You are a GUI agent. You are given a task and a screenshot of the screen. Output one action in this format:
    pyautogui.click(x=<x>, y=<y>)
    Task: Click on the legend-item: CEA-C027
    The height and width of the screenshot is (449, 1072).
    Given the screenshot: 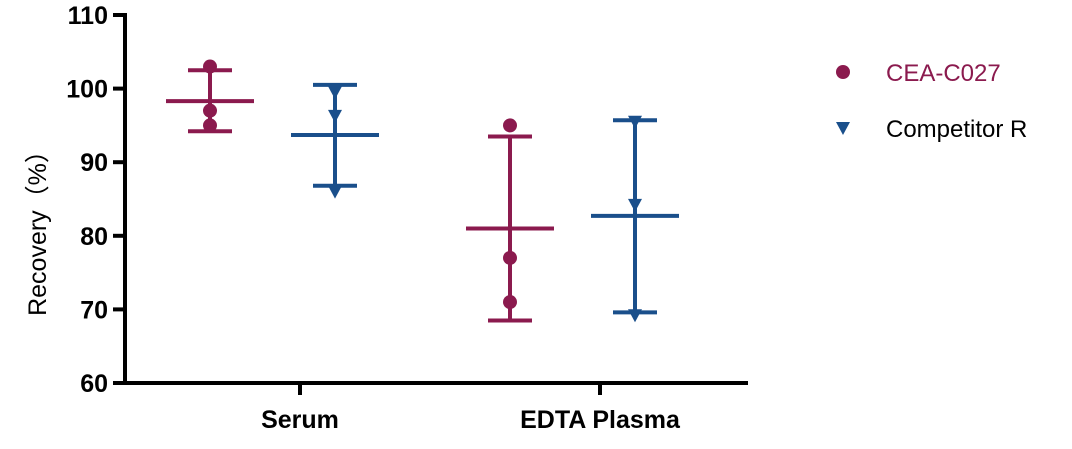 What is the action you would take?
    pyautogui.click(x=918, y=73)
    